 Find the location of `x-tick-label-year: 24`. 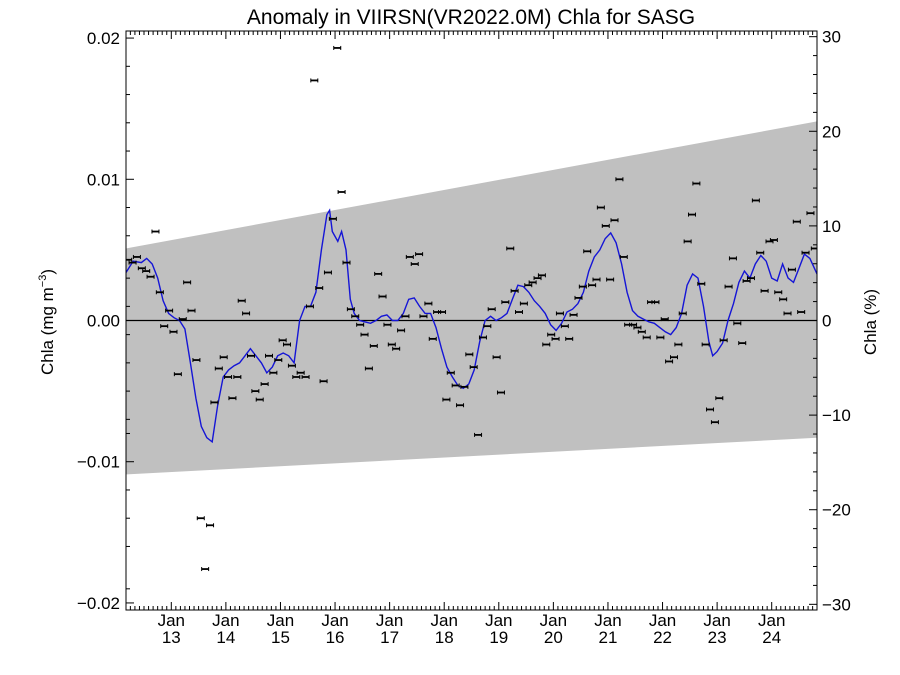

x-tick-label-year: 24 is located at coordinates (771, 637).